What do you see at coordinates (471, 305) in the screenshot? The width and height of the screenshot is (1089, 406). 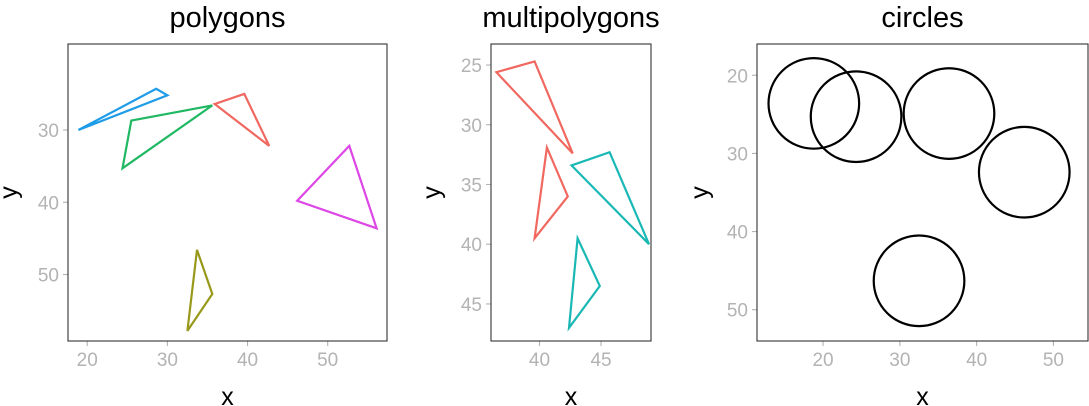 I see `y-tick-label: 45` at bounding box center [471, 305].